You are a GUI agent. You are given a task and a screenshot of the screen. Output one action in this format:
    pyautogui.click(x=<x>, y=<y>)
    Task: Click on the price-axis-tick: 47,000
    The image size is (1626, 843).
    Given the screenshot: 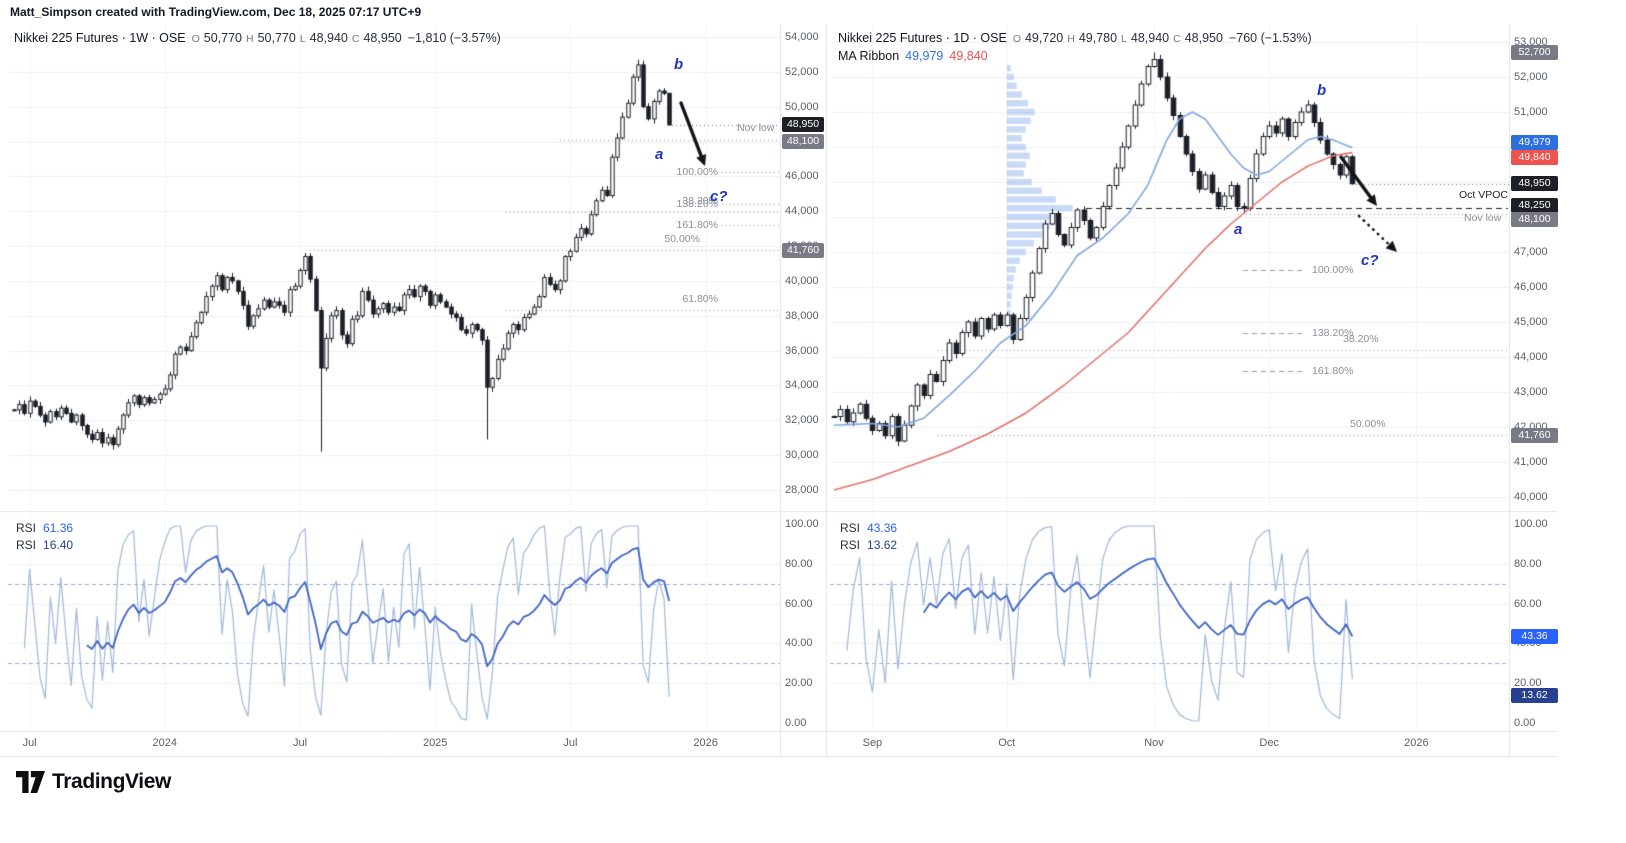 What is the action you would take?
    pyautogui.click(x=1531, y=252)
    